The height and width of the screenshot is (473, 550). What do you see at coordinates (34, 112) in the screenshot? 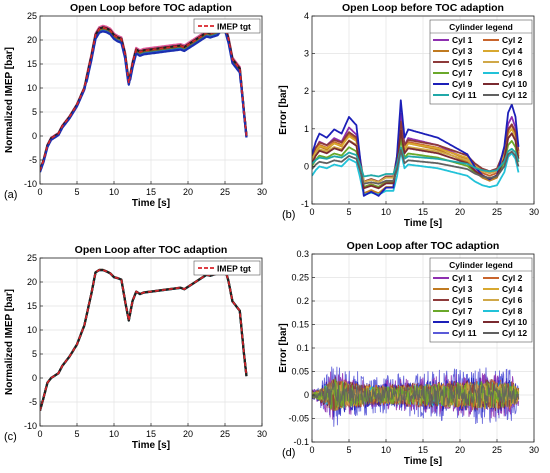
I see `y-tick-label: 5` at bounding box center [34, 112].